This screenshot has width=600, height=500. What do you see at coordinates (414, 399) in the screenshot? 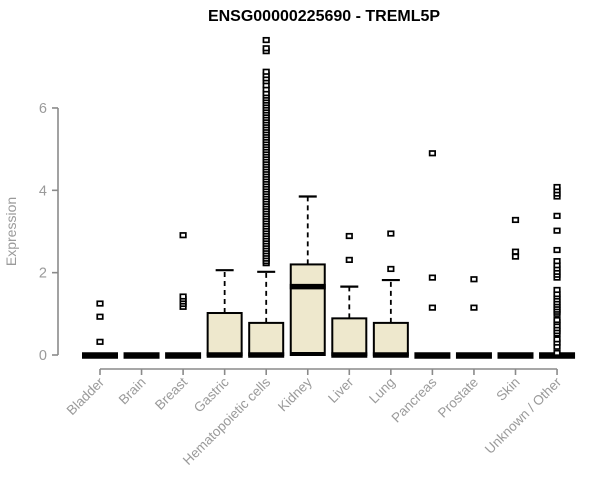
I see `x-tick-label: Pancreas` at bounding box center [414, 399].